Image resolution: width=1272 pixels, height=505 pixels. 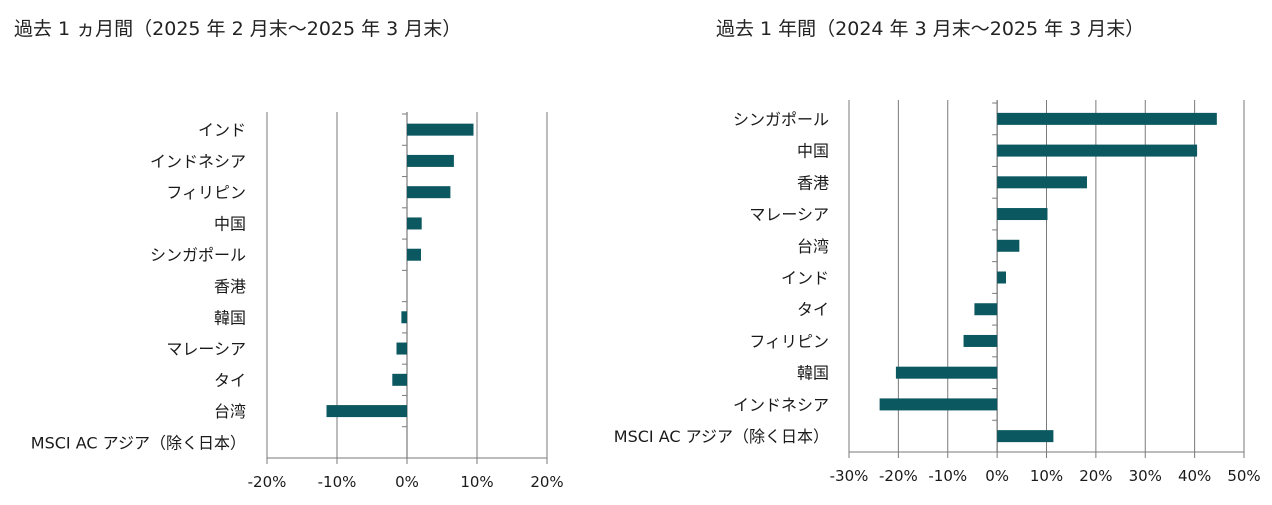 I want to click on chart-title-1y: 過去 1 年間（2024 年 3 月末～2025 年 3 月末）, so click(x=930, y=29).